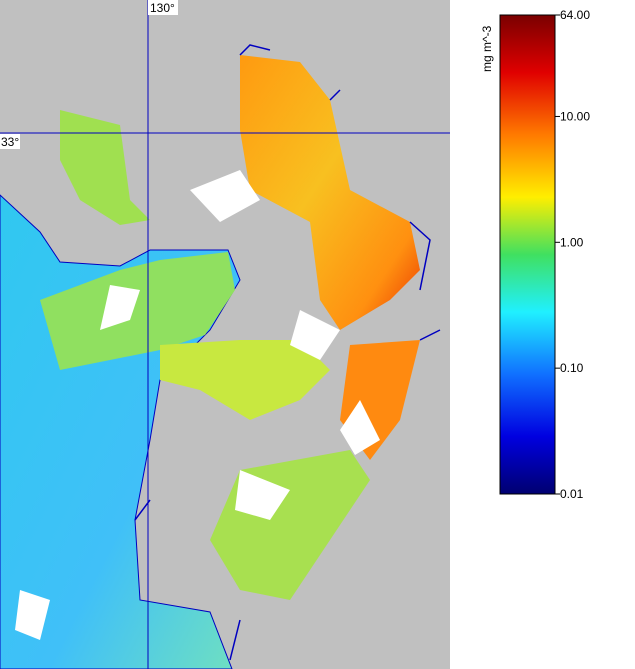 The image size is (635, 669). I want to click on longitude-label: 130°, so click(162, 8).